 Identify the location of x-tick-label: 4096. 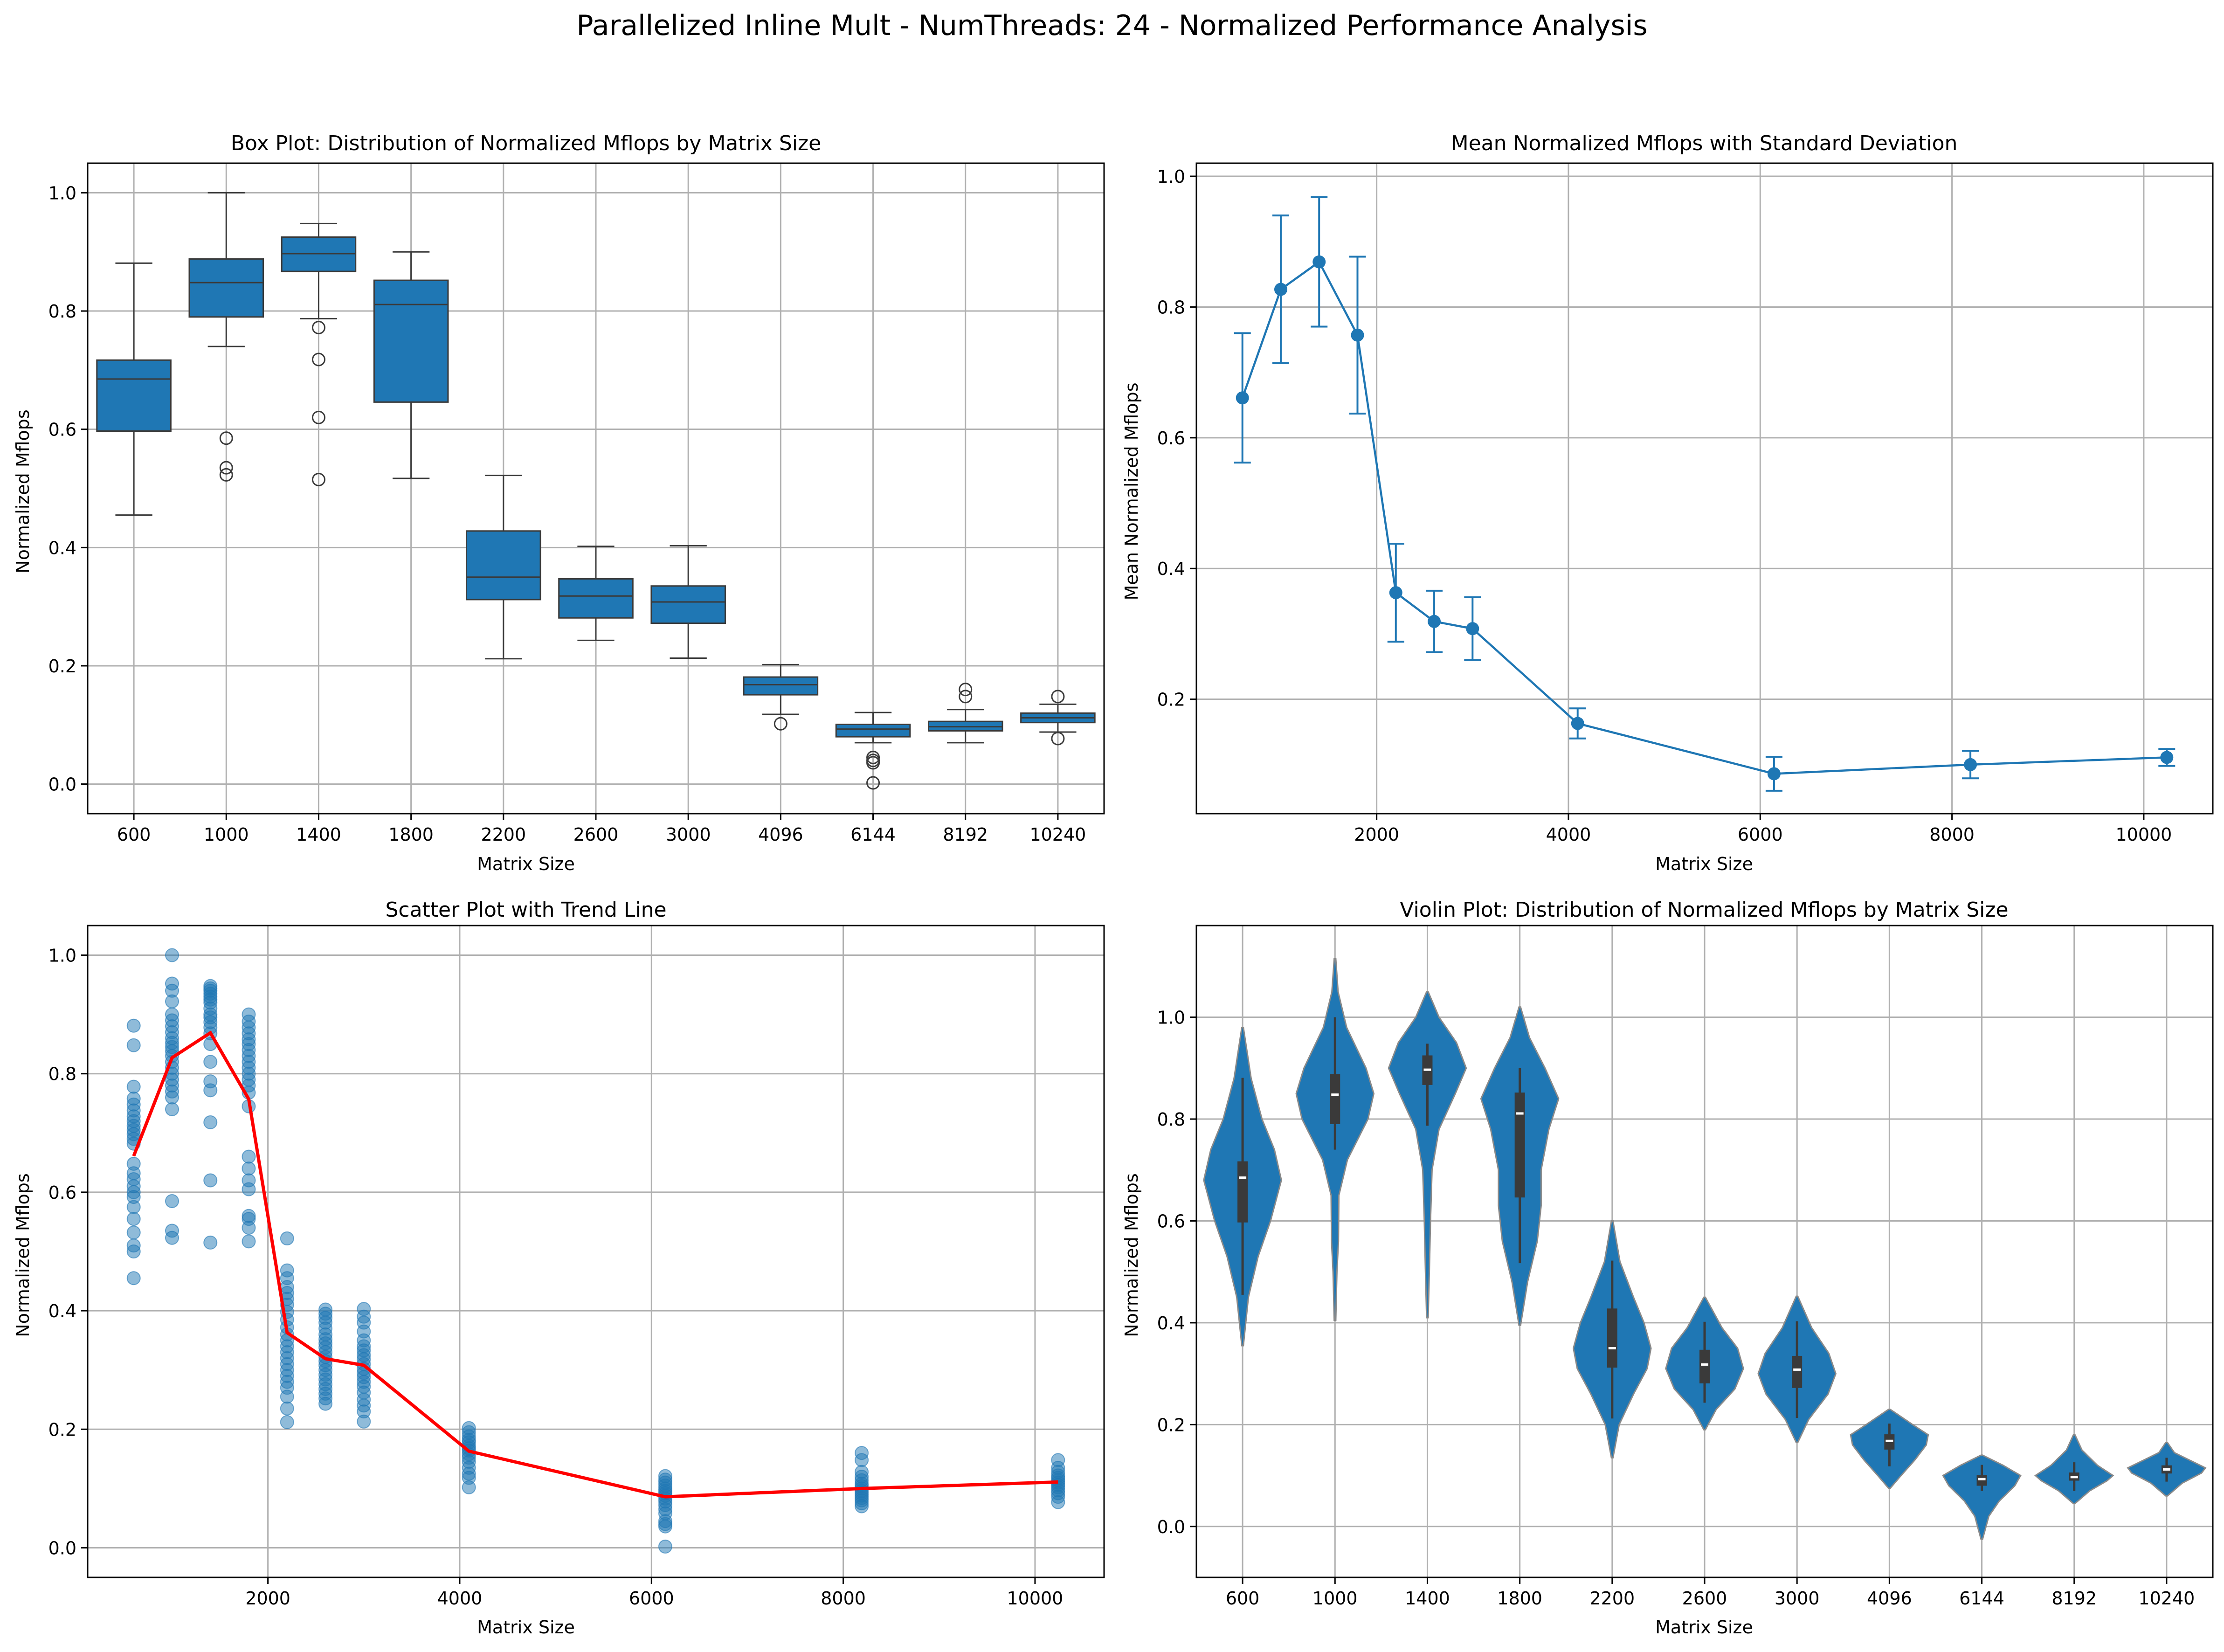
(780, 834).